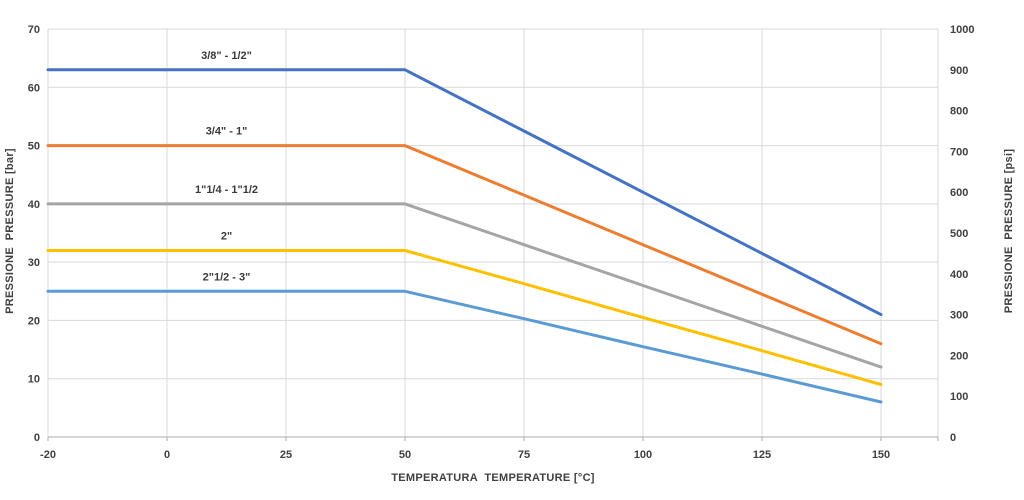 The height and width of the screenshot is (500, 1024). I want to click on series-label-3: 2", so click(226, 236).